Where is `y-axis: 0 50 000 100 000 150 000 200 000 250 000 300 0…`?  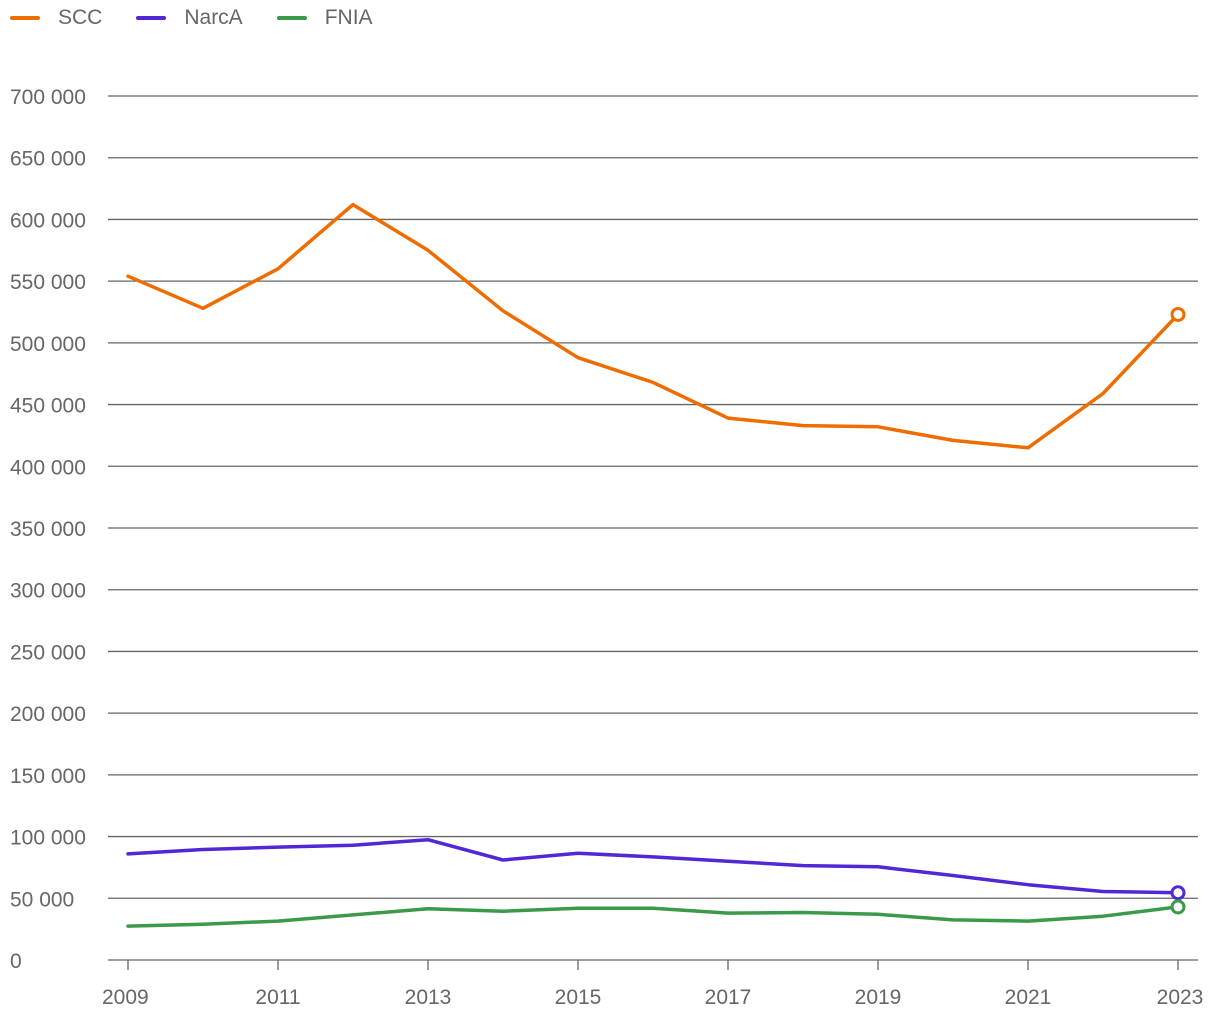 y-axis: 0 50 000 100 000 150 000 200 000 250 000 300 0… is located at coordinates (48, 529).